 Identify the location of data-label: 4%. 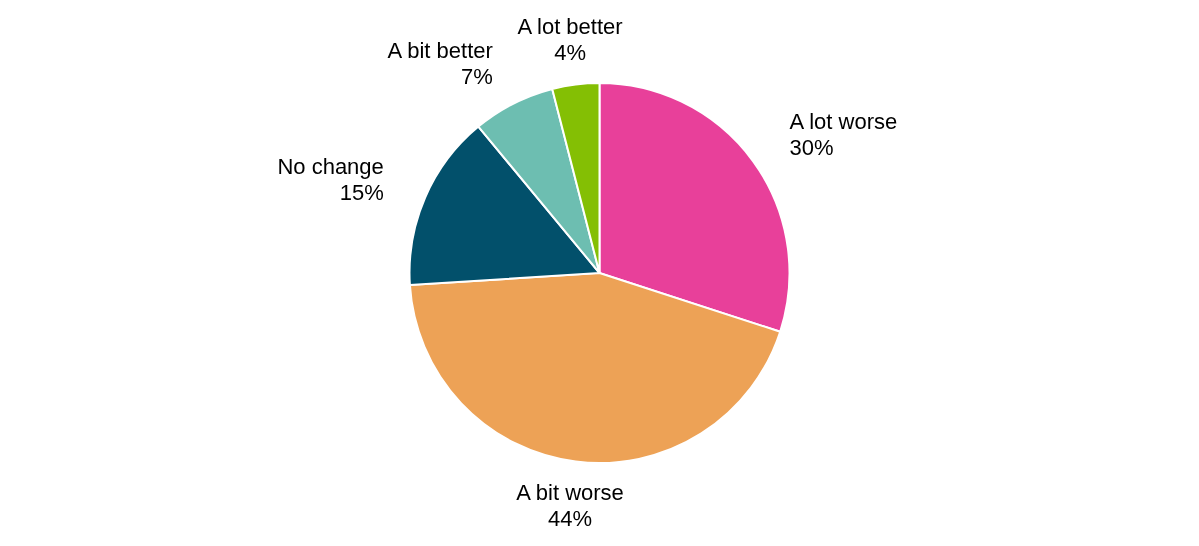
(570, 52).